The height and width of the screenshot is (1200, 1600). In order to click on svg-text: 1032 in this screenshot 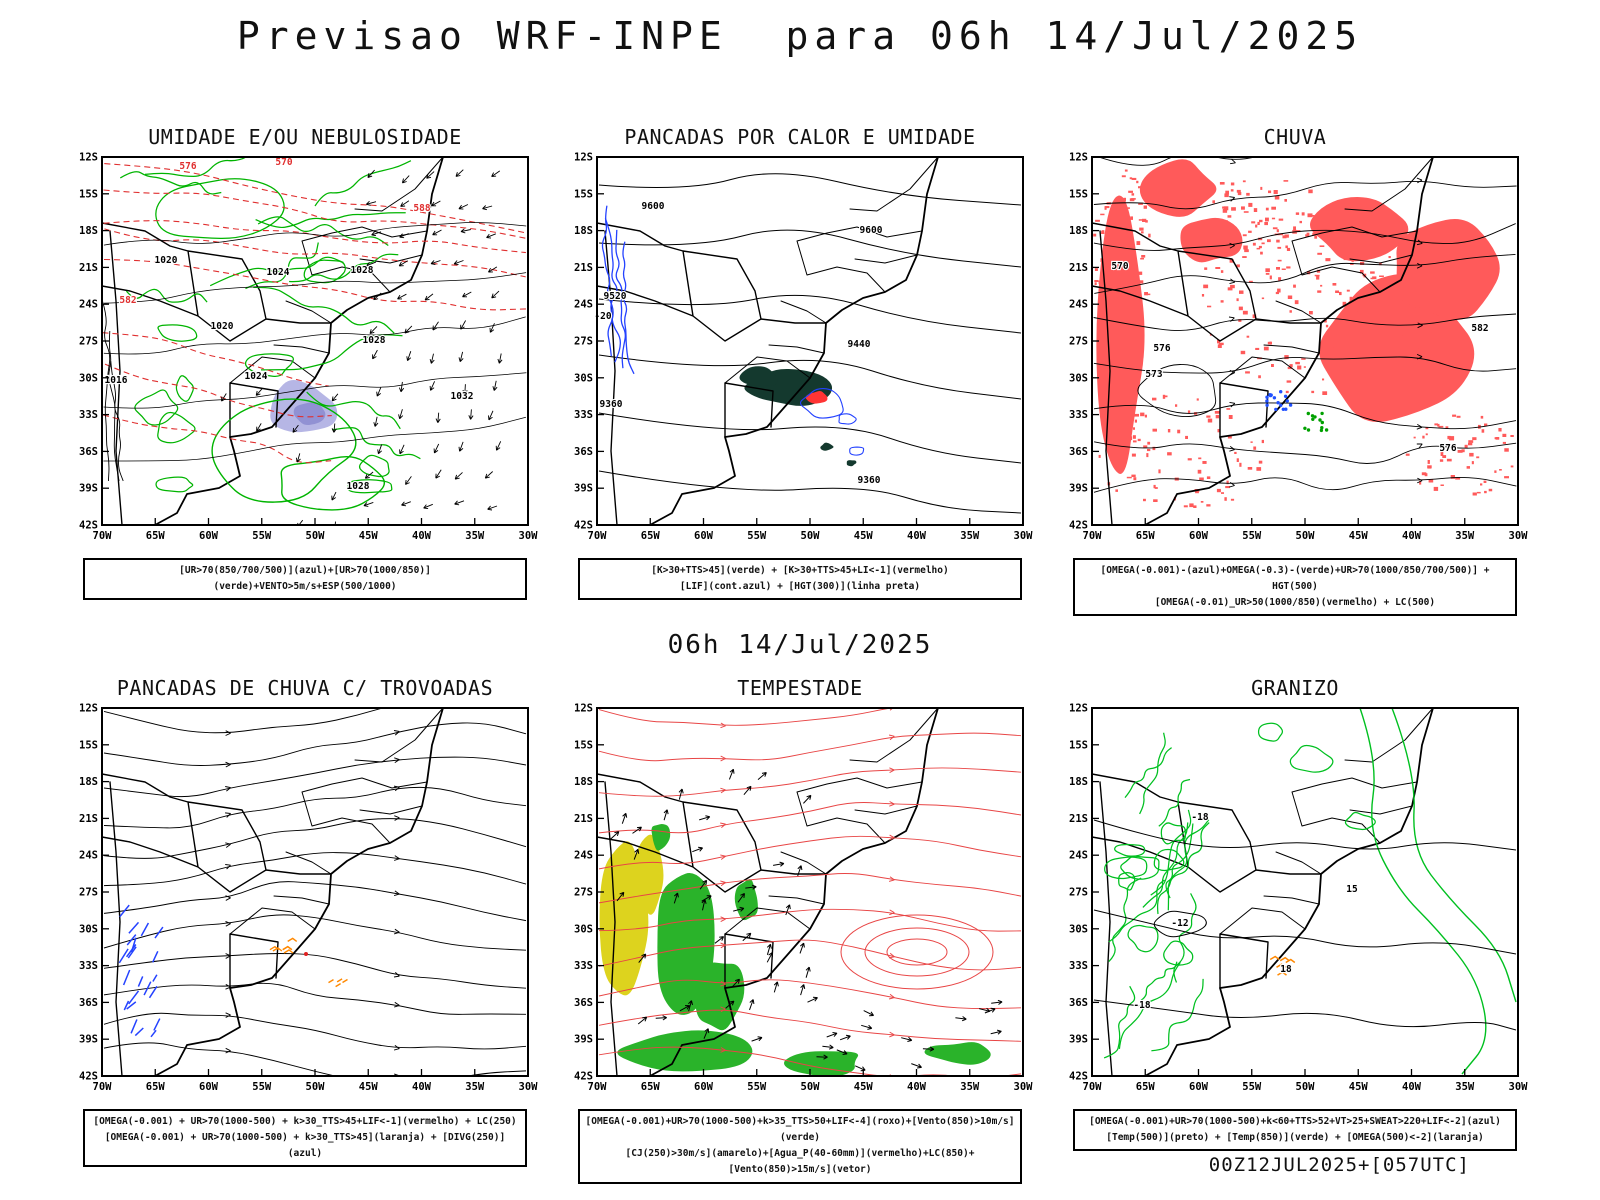, I will do `click(462, 396)`.